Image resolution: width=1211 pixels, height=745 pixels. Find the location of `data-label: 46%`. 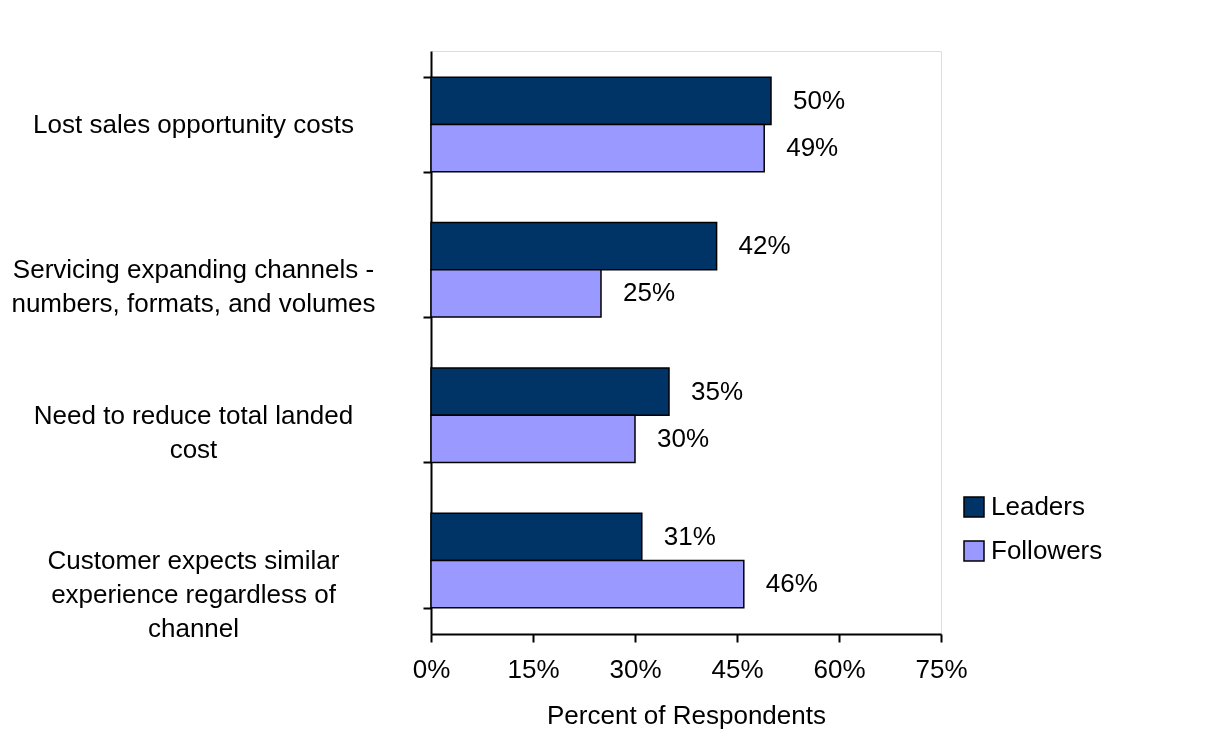

data-label: 46% is located at coordinates (791, 583).